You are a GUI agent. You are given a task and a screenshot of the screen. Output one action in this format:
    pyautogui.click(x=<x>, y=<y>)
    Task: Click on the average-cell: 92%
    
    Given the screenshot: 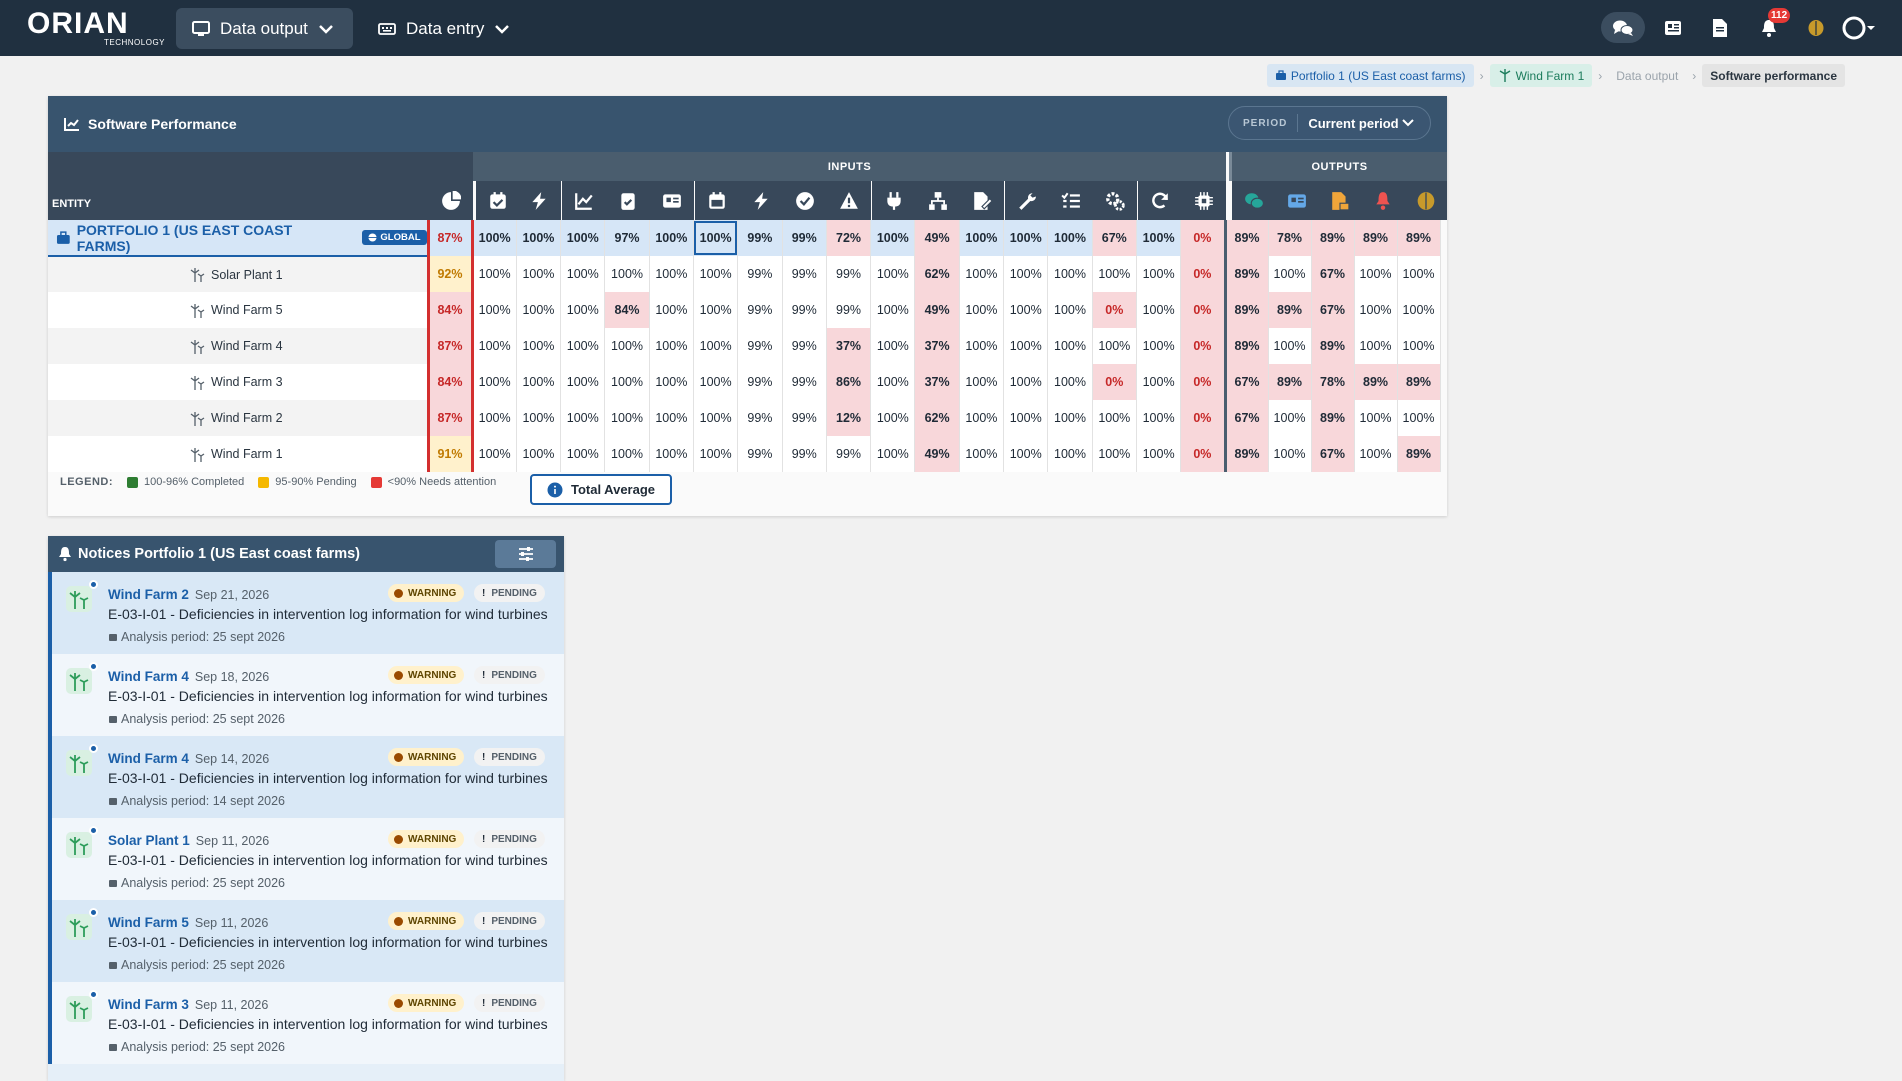 What is the action you would take?
    pyautogui.click(x=450, y=274)
    